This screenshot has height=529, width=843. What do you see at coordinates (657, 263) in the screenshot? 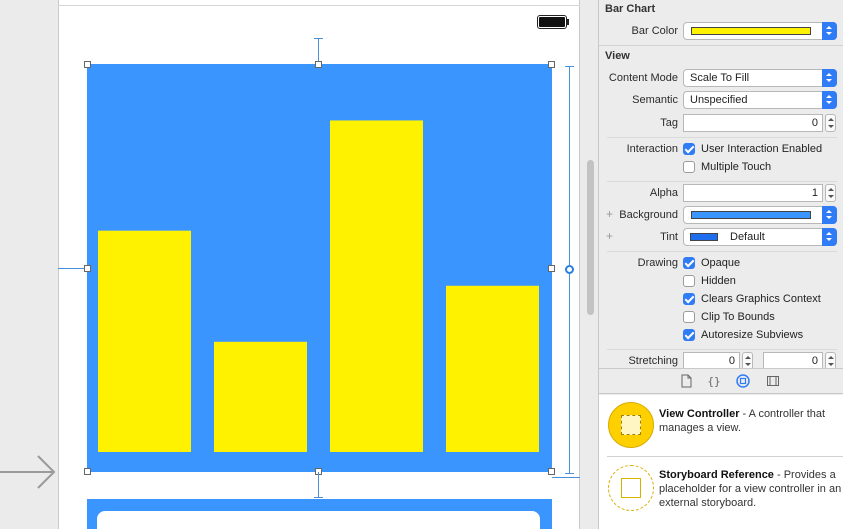
I see `drawing-label: Drawing` at bounding box center [657, 263].